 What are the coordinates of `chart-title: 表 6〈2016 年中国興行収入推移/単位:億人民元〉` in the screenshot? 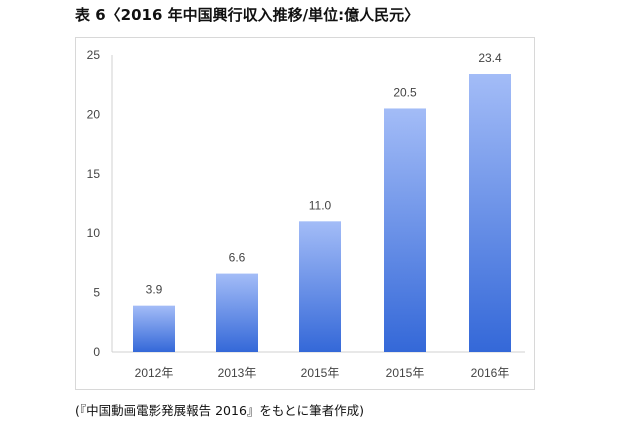 It's located at (247, 15).